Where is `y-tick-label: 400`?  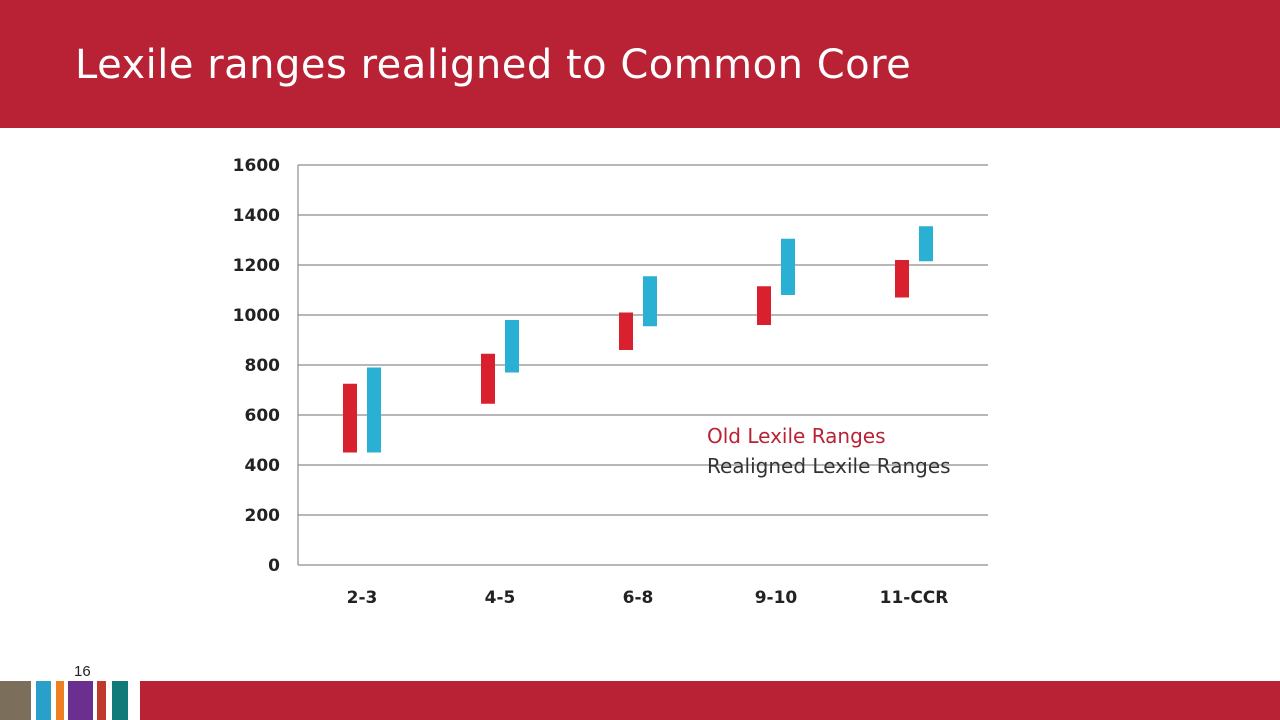
y-tick-label: 400 is located at coordinates (263, 466).